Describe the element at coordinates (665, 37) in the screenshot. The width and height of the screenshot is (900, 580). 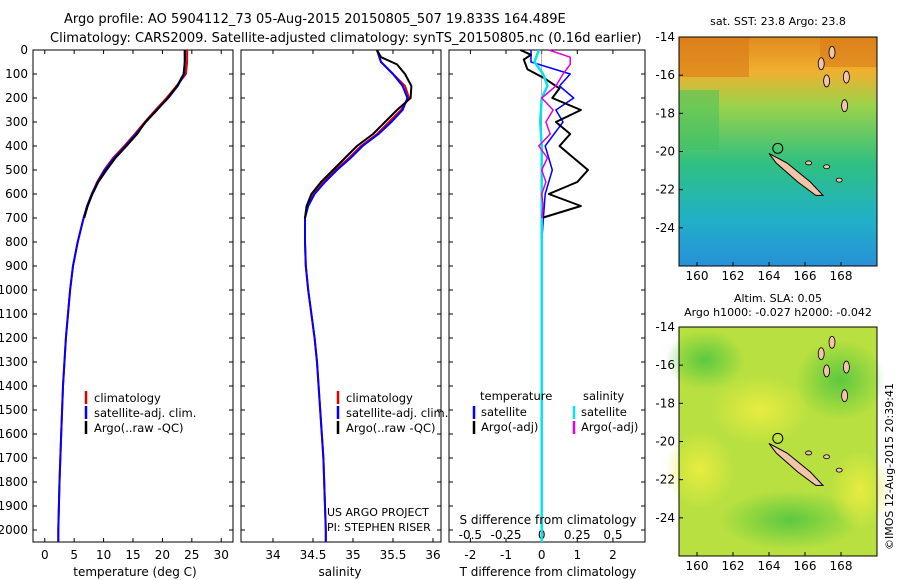
I see `lat-tick-label: -14` at that location.